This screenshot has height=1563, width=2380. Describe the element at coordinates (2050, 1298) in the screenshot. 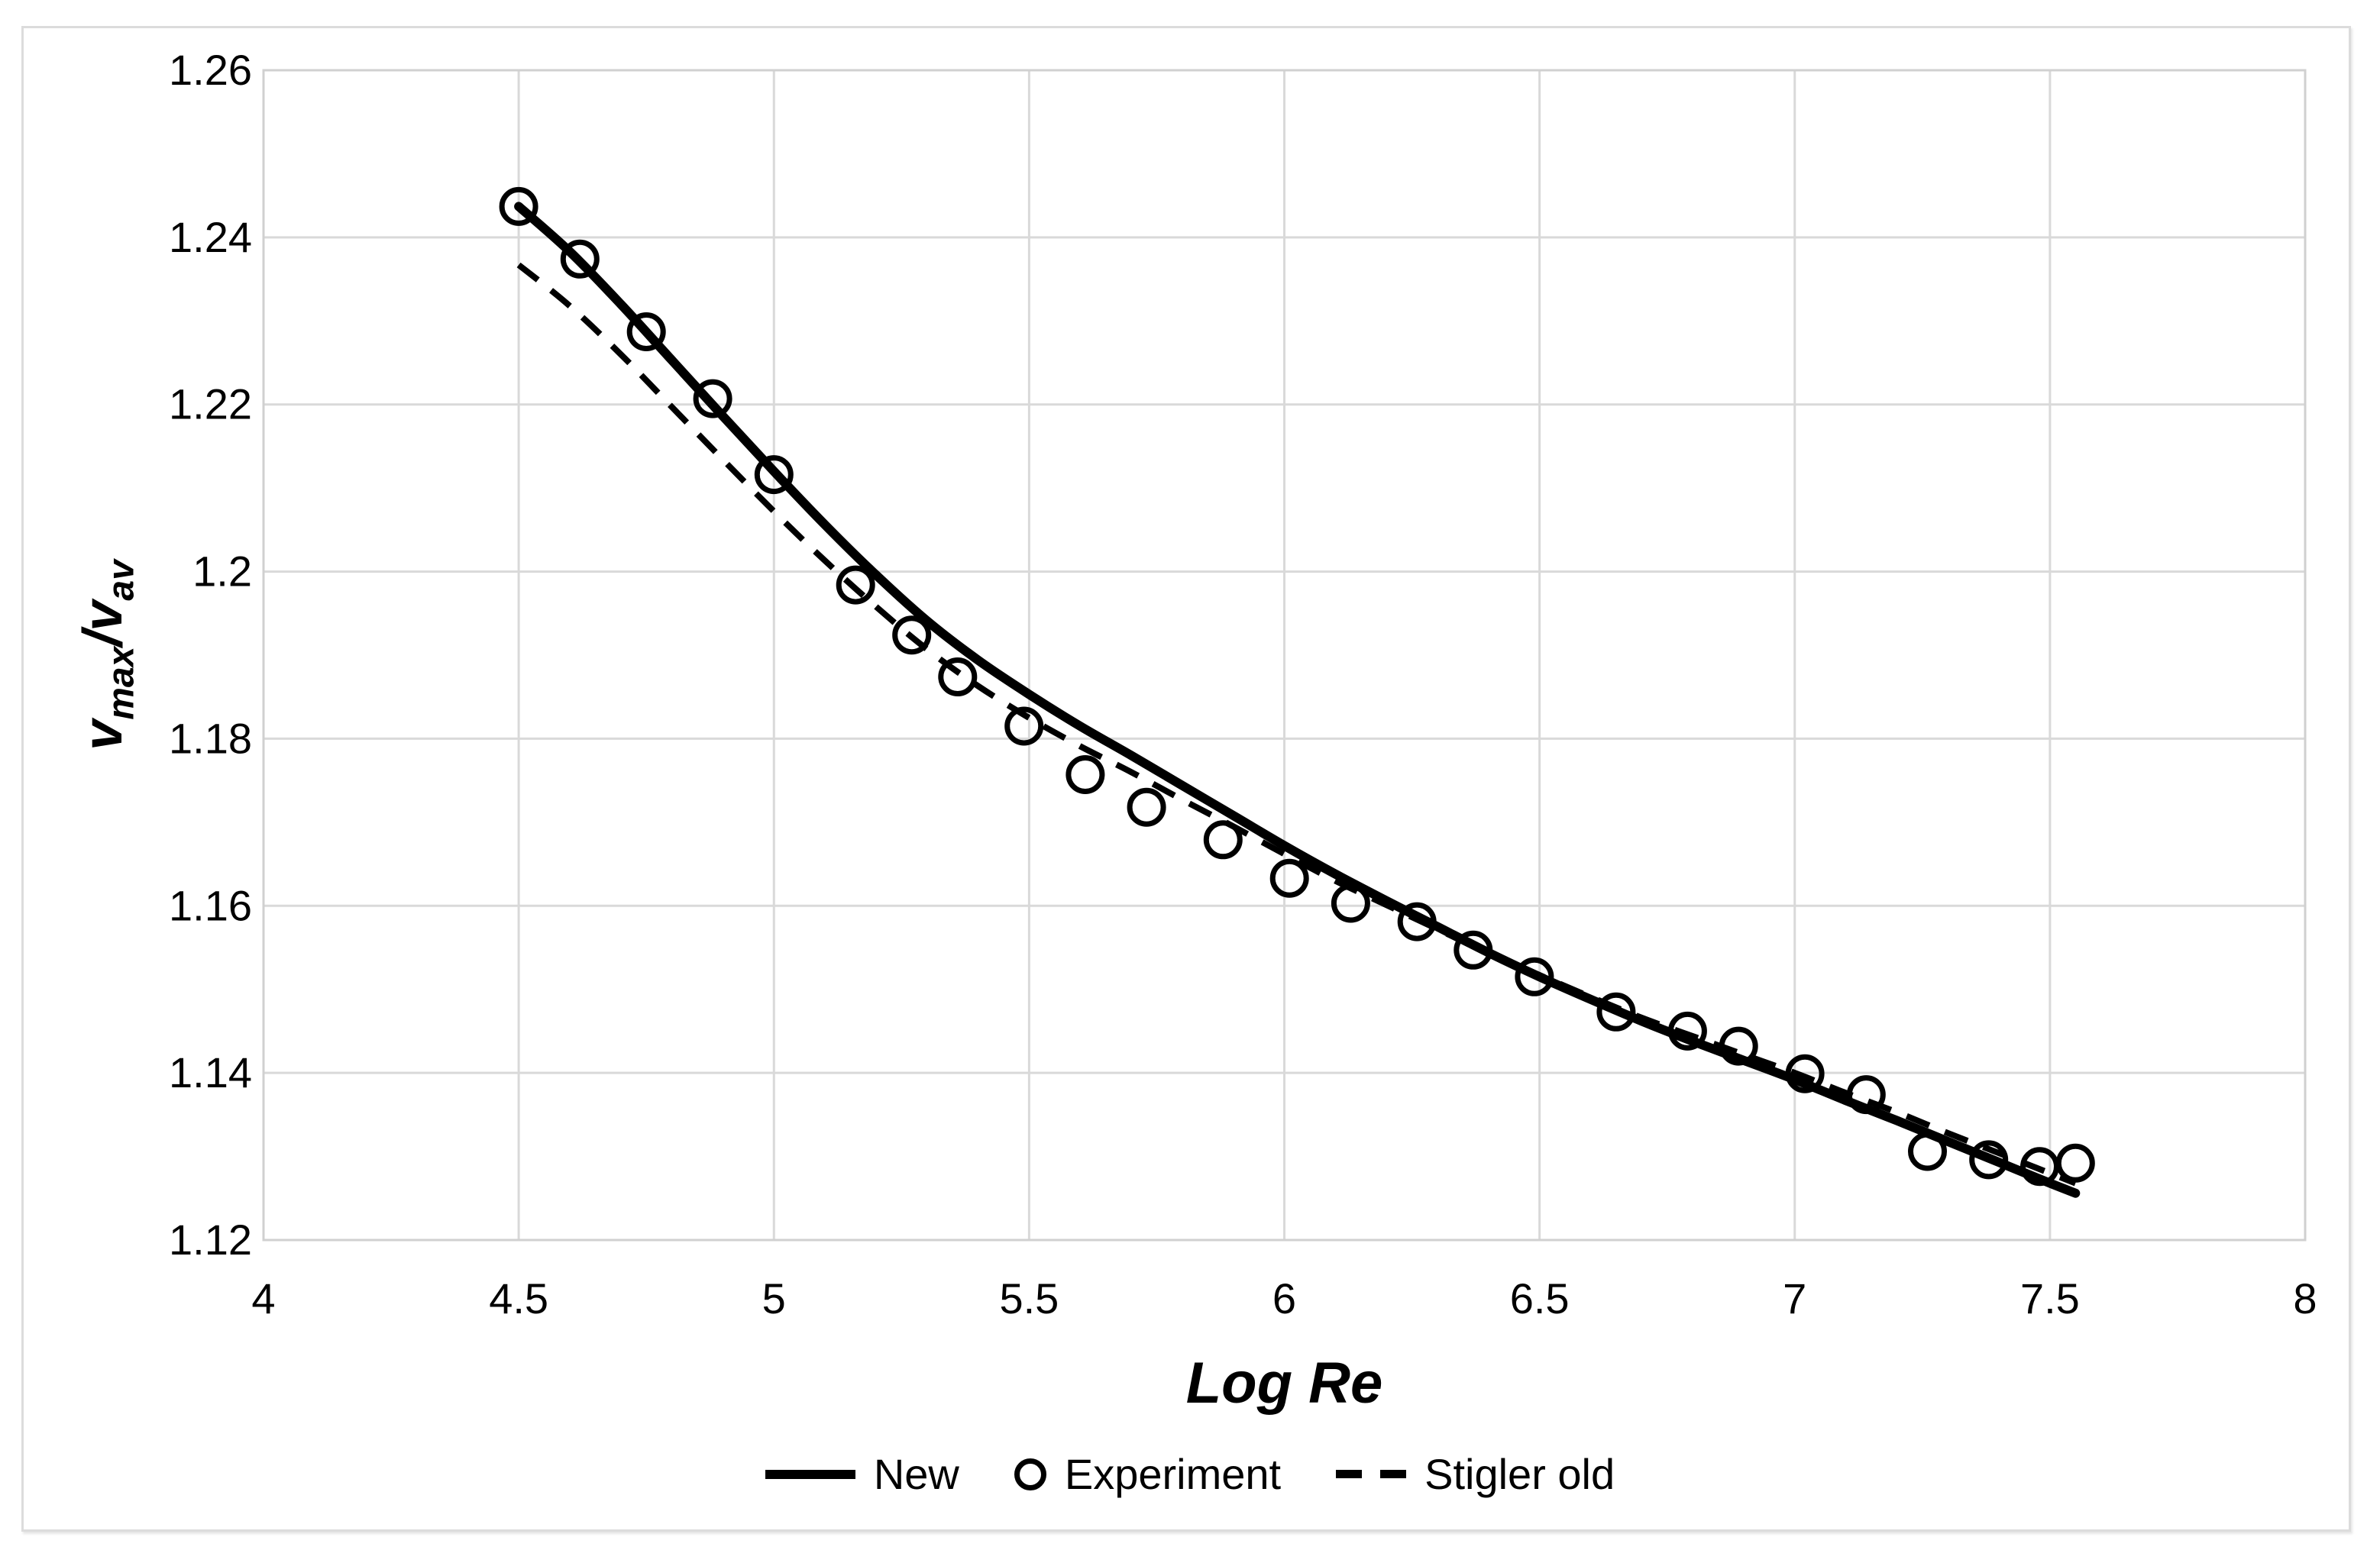

I see `x-tick-label: 7.5` at that location.